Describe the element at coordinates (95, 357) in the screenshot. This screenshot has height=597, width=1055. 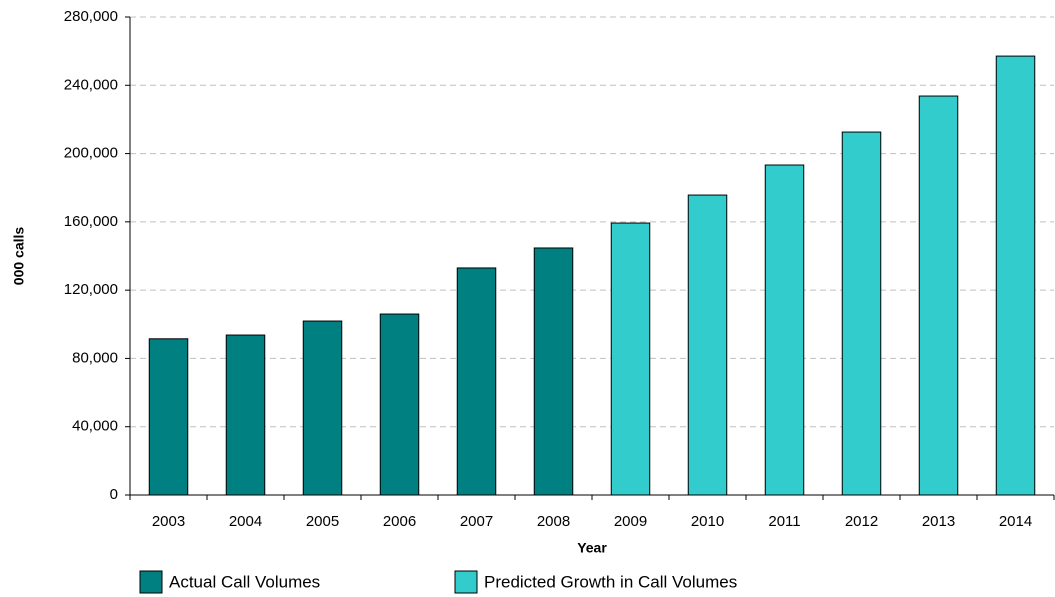
I see `y-tick-label: 80,000` at that location.